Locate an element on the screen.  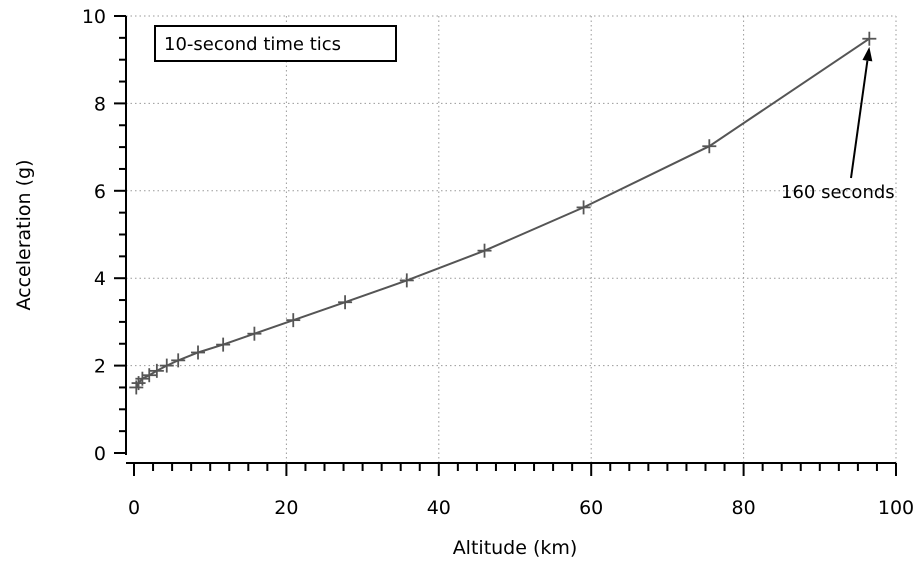
y-tick-label: 0 is located at coordinates (100, 454).